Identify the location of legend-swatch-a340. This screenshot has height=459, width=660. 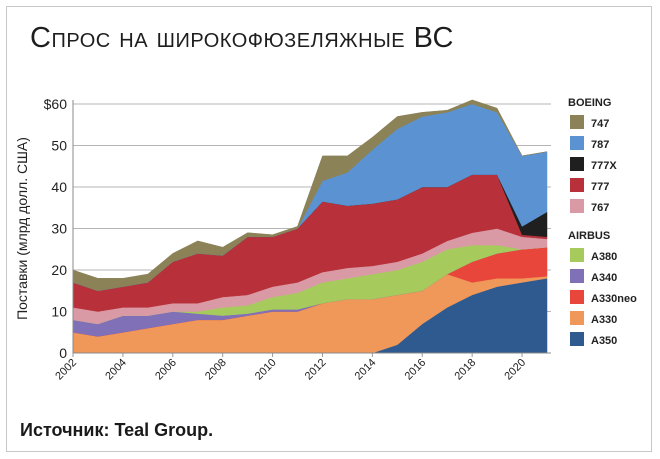
(577, 276).